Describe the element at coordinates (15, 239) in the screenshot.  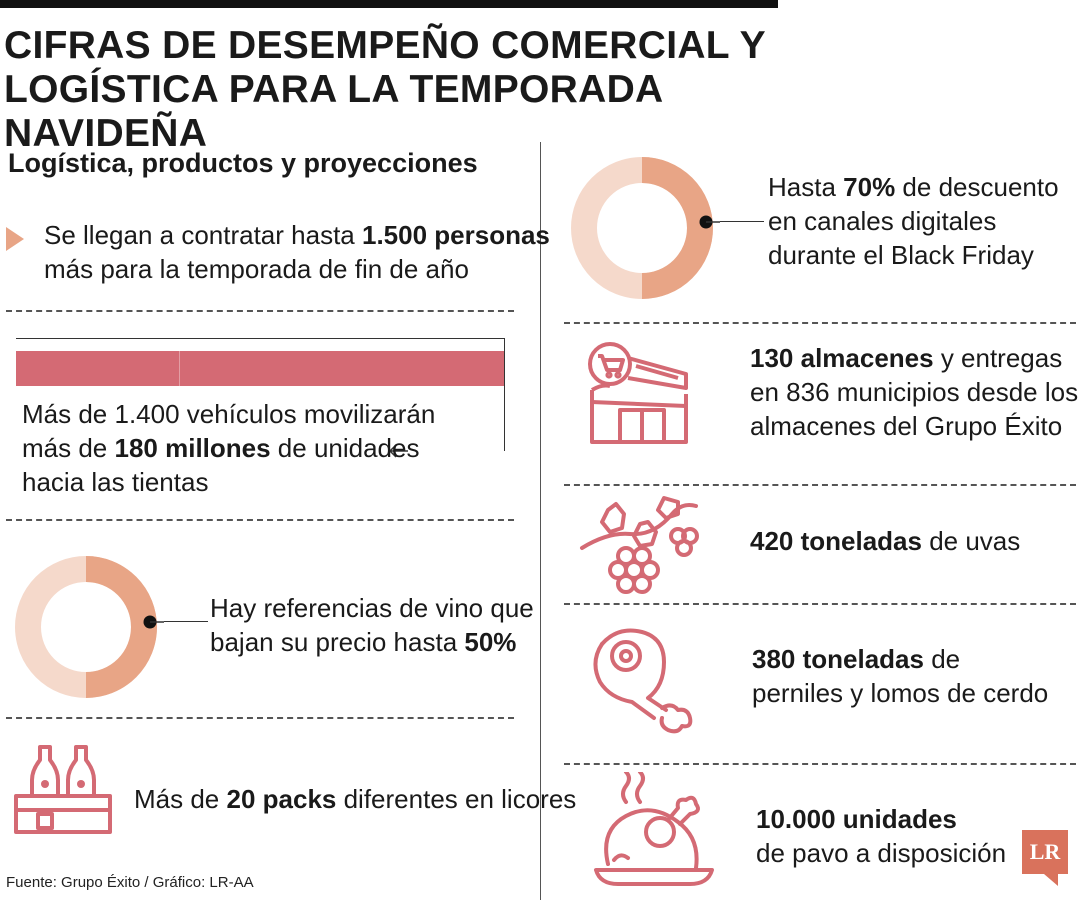
I see `bullet-arrow-icon` at that location.